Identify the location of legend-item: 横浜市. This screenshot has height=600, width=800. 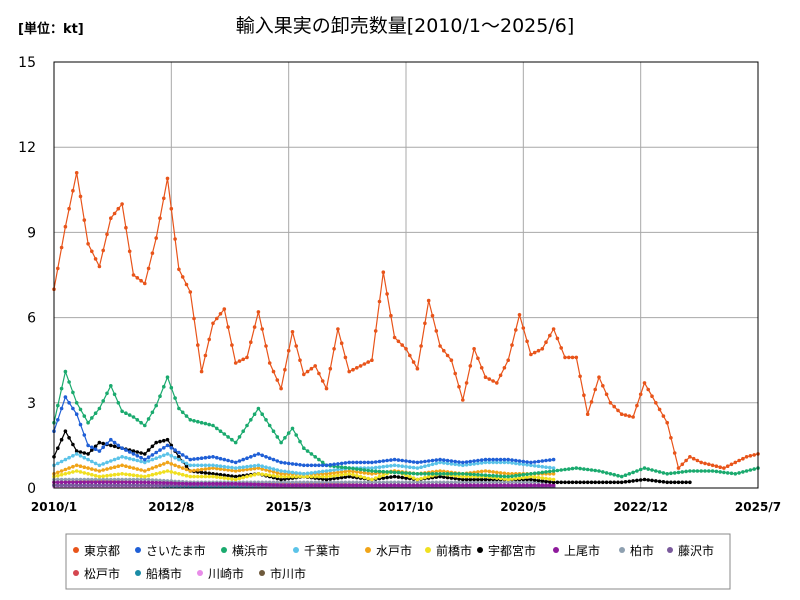
(244, 550).